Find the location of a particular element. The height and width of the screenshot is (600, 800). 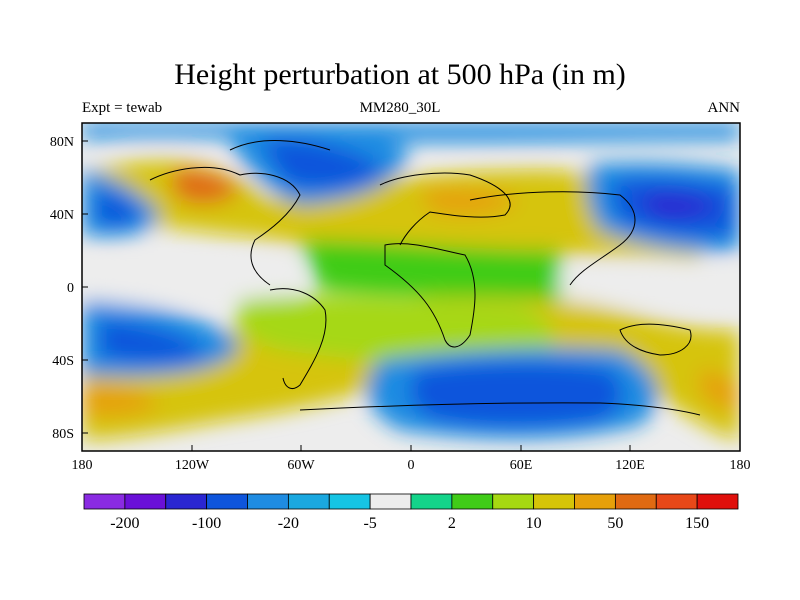

x-tick-label: 120W is located at coordinates (192, 465).